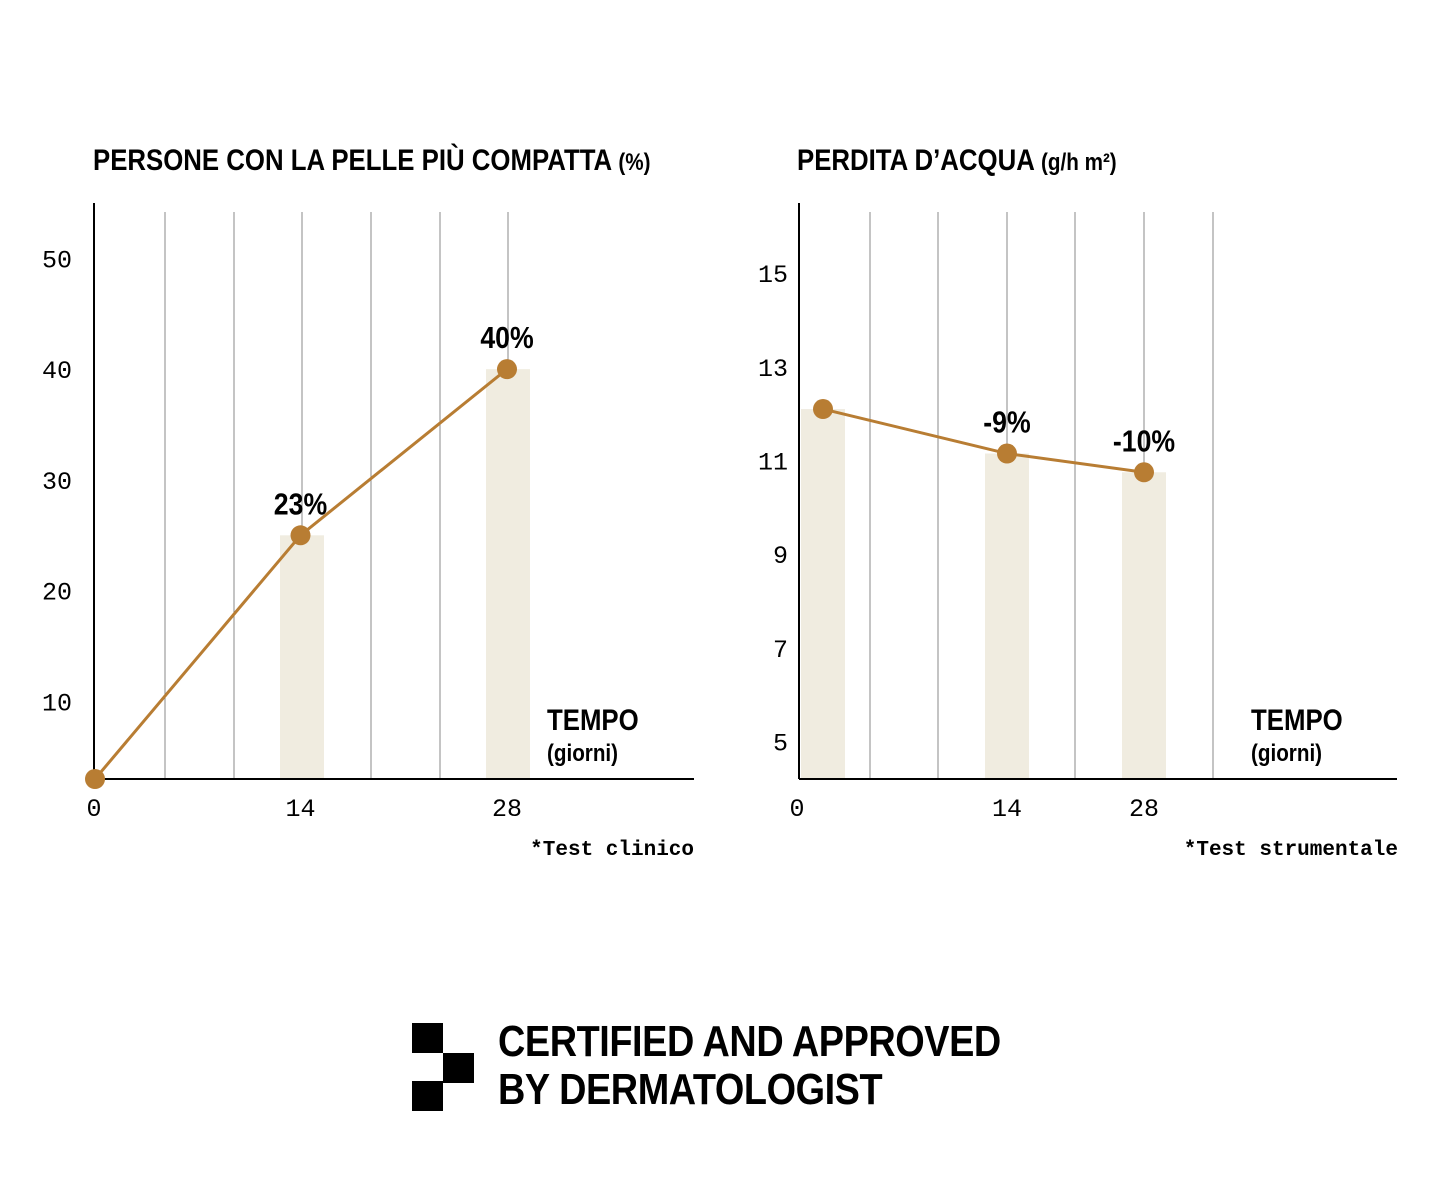  What do you see at coordinates (773, 275) in the screenshot?
I see `y-tick-label: 15` at bounding box center [773, 275].